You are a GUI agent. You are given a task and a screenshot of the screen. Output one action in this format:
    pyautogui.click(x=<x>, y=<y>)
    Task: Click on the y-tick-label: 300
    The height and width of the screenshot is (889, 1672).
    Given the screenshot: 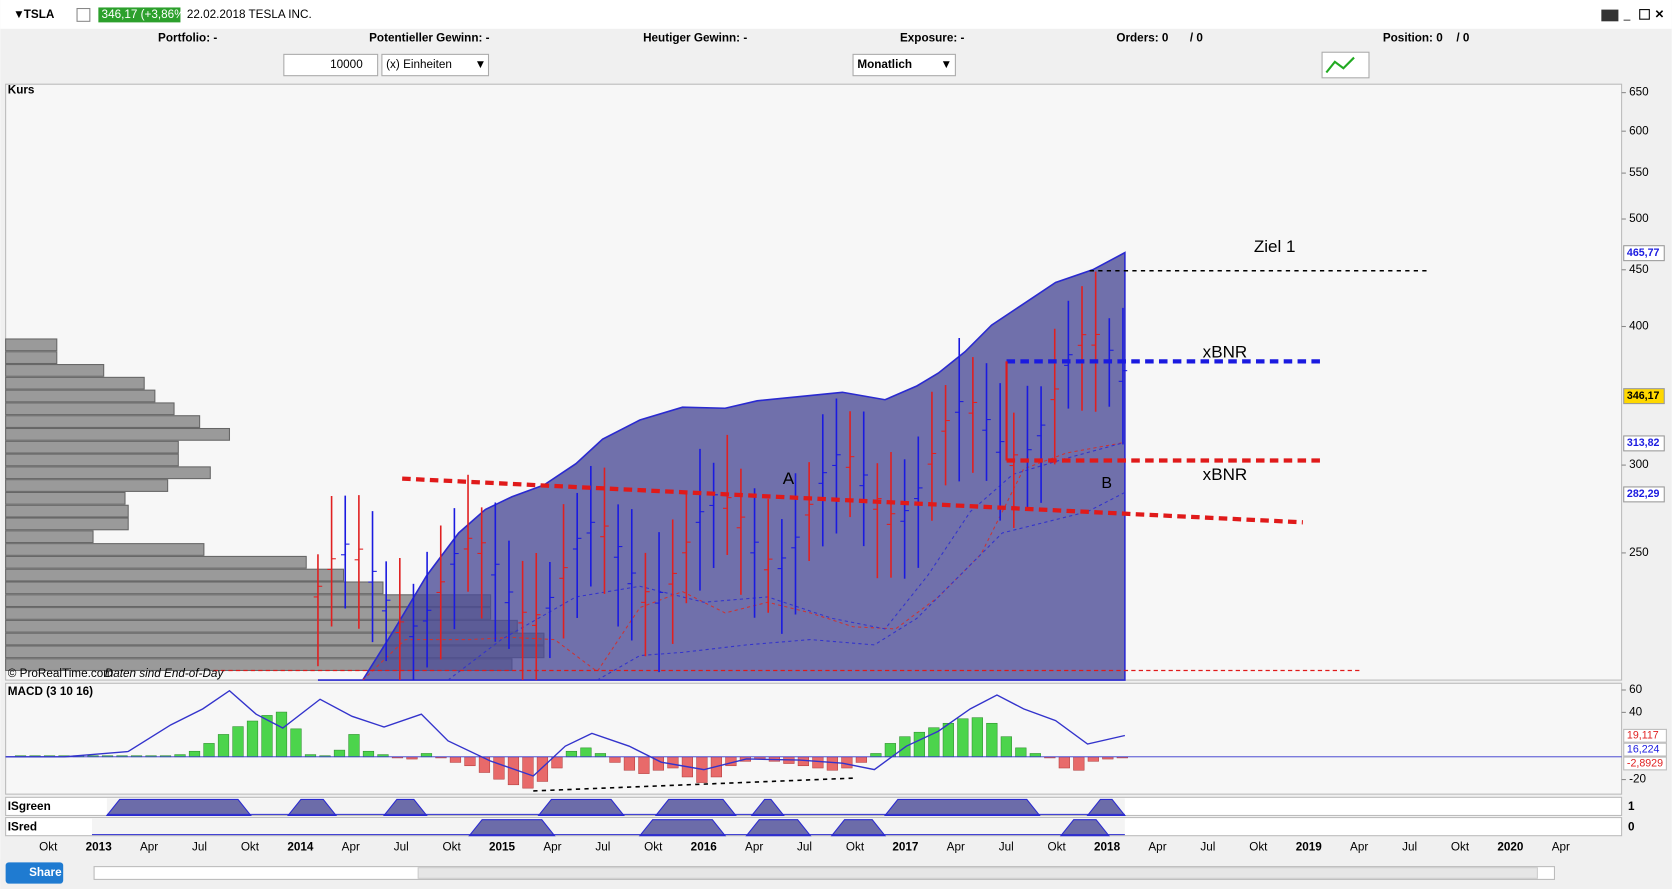 What is the action you would take?
    pyautogui.click(x=1639, y=464)
    